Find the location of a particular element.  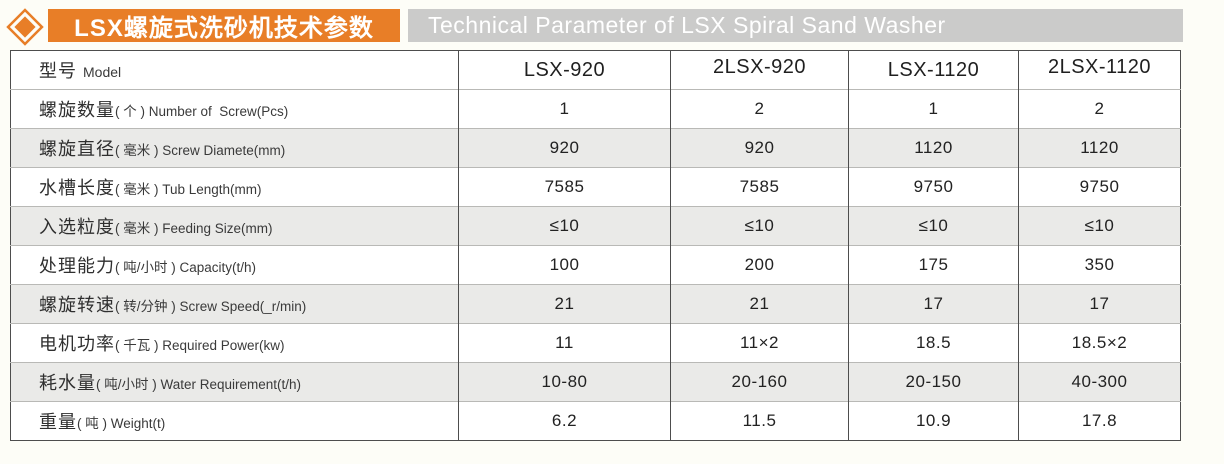

row-label-cell: 入选粒度( 毫米 ) Feeding Size(mm) is located at coordinates (234, 226).